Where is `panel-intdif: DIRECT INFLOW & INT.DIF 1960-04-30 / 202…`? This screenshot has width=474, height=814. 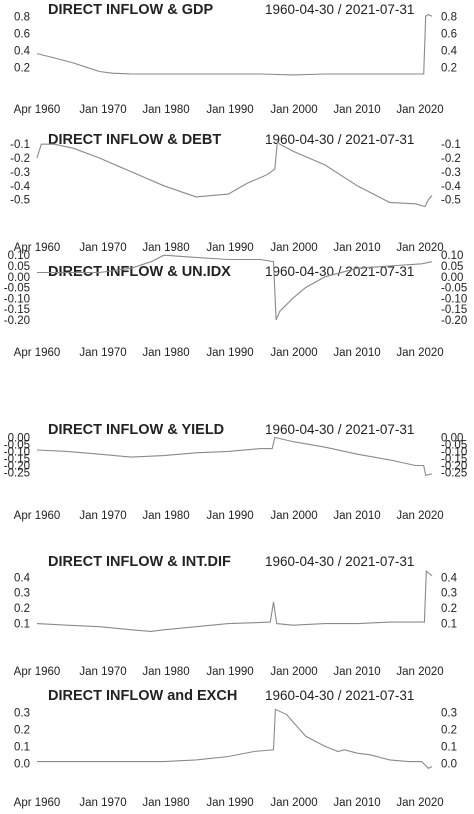
panel-intdif: DIRECT INFLOW & INT.DIF 1960-04-30 / 202… is located at coordinates (236, 616).